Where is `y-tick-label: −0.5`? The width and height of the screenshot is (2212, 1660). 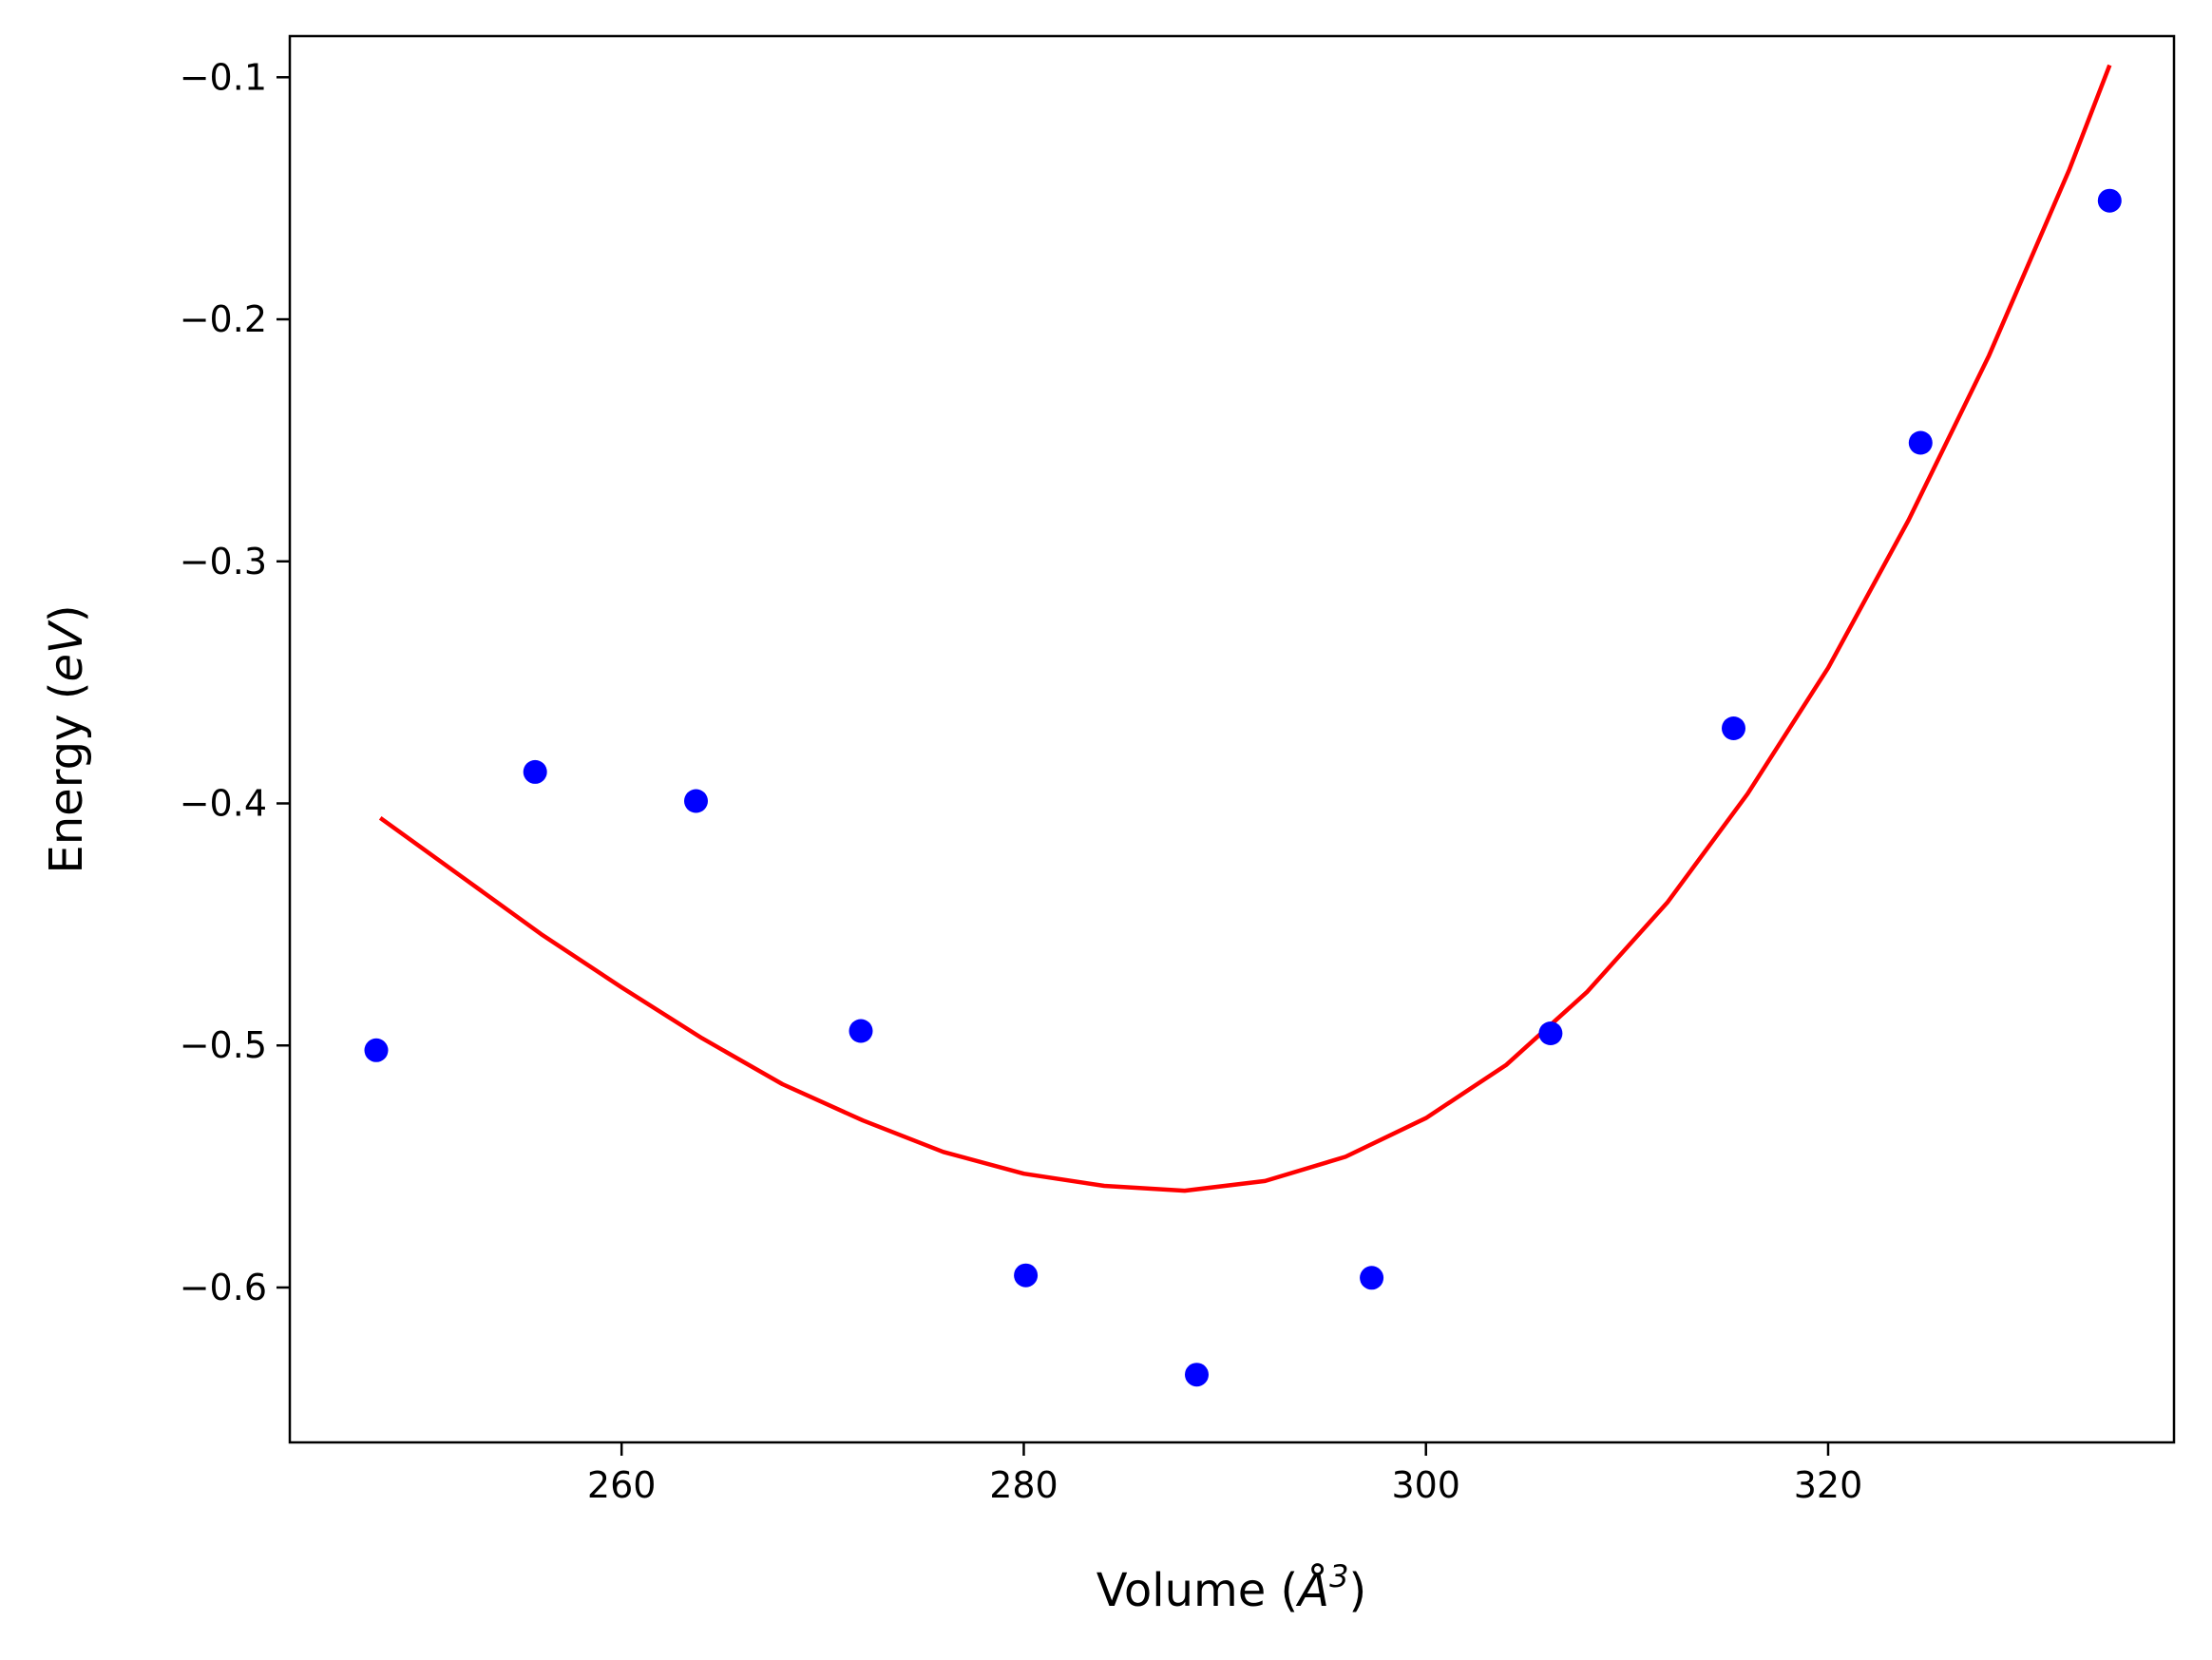
y-tick-label: −0.5 is located at coordinates (223, 1045).